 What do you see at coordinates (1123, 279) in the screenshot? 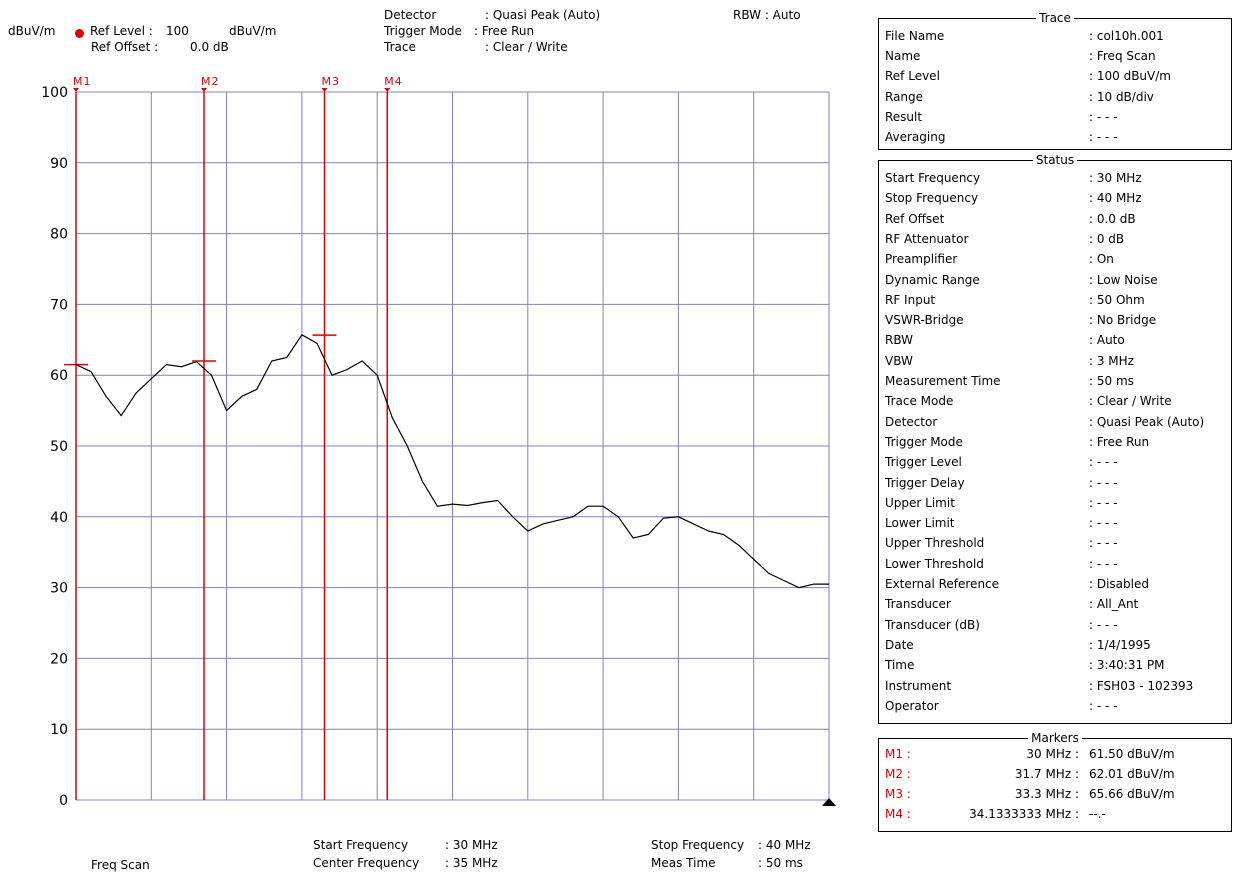
I see `row-value: : Low Noise` at bounding box center [1123, 279].